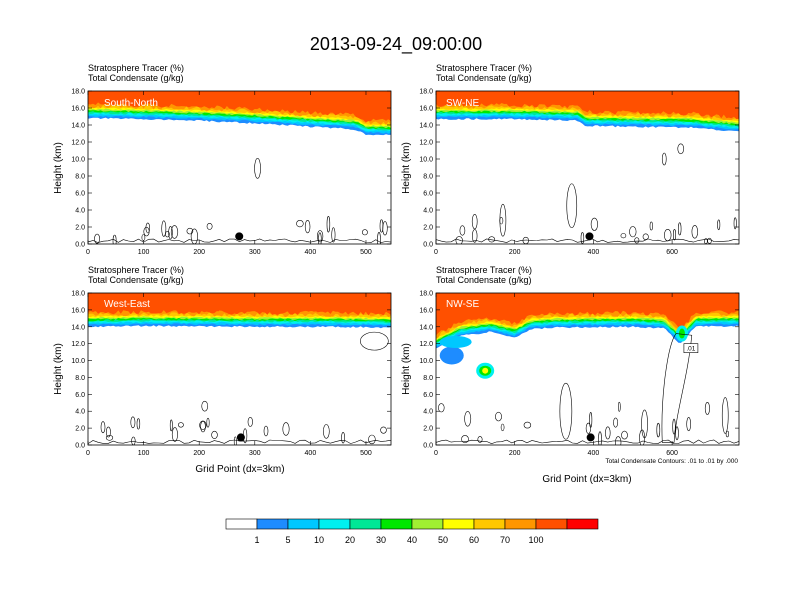 Image resolution: width=792 pixels, height=612 pixels. Describe the element at coordinates (255, 453) in the screenshot. I see `x-tick-label: 300` at that location.